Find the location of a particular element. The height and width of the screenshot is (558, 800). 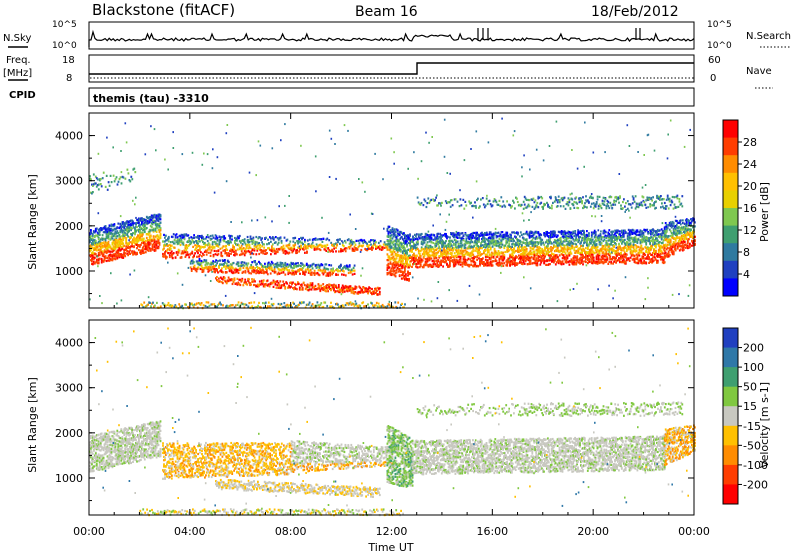

freq-label: Freq. is located at coordinates (18, 60).